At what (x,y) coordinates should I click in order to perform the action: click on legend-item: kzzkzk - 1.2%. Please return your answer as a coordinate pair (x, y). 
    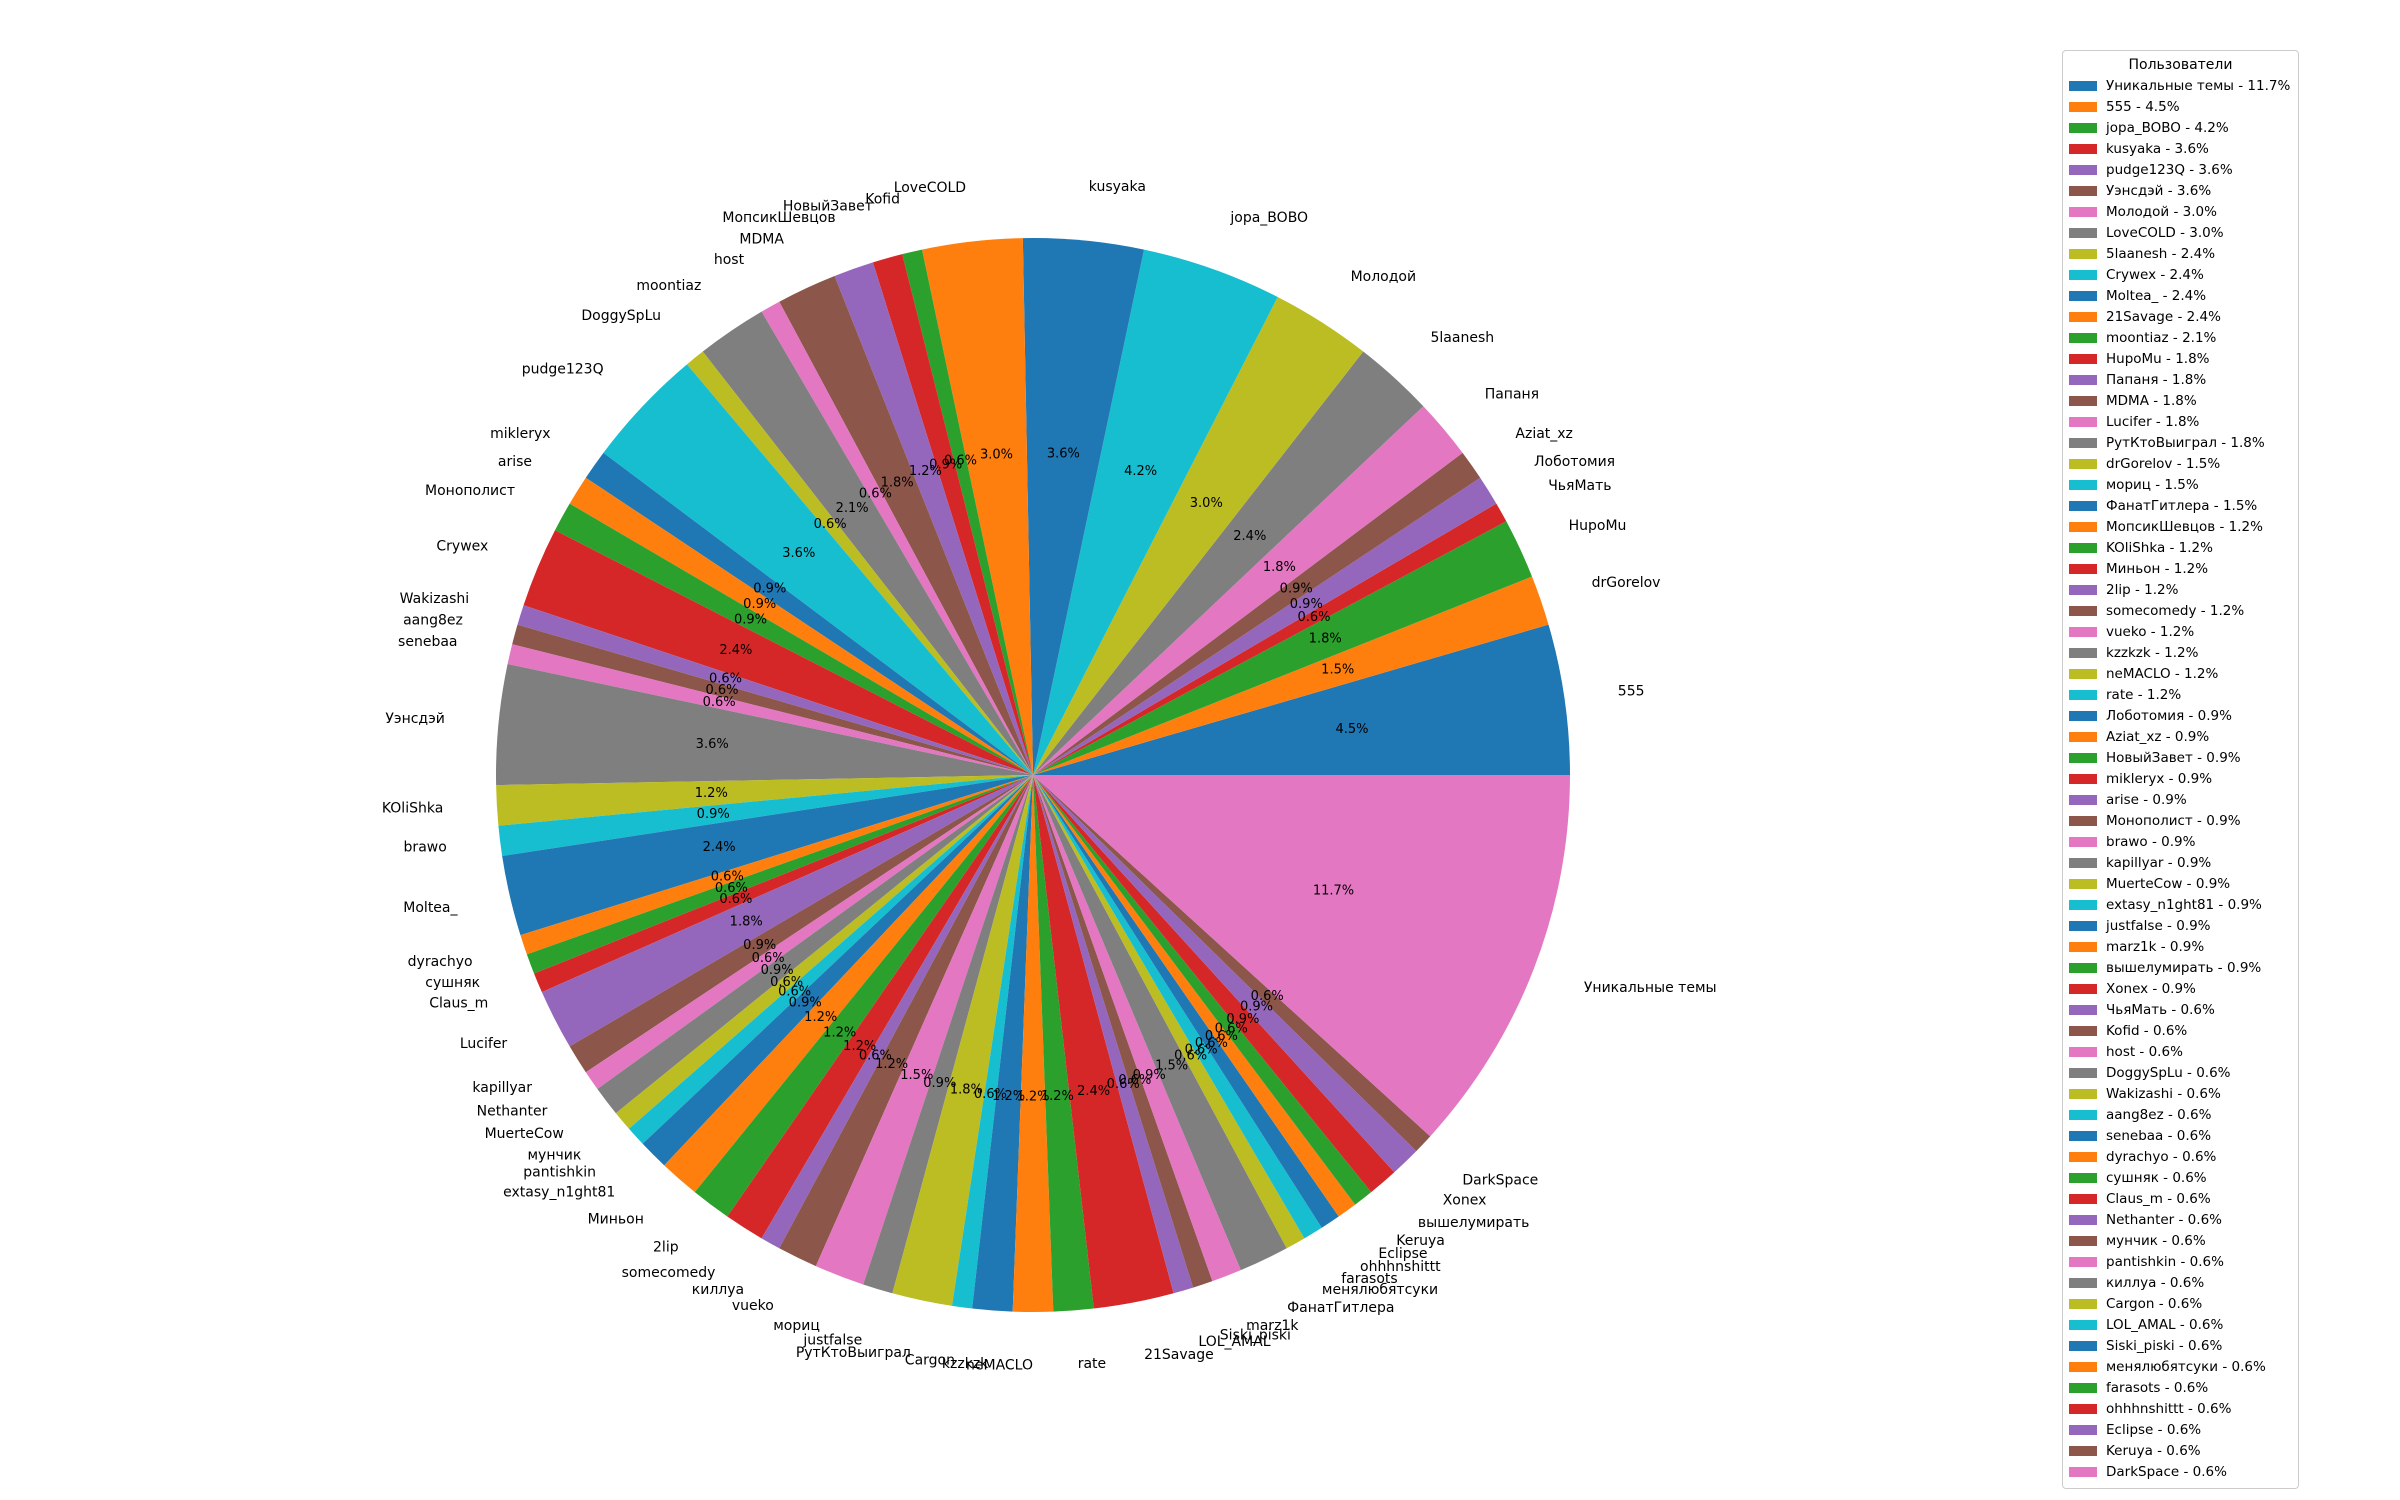
    Looking at the image, I should click on (2180, 652).